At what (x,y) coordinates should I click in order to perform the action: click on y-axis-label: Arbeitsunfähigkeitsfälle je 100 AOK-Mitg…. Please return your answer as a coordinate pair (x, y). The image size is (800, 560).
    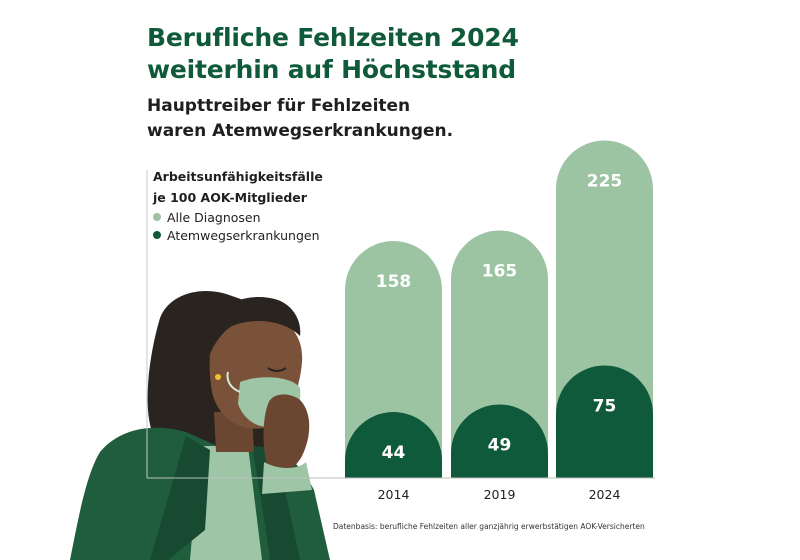
    Looking at the image, I should click on (238, 187).